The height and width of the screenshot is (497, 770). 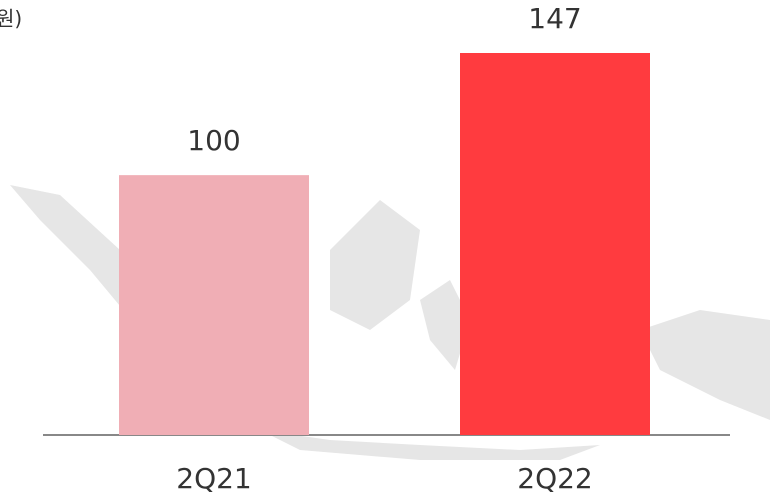 I want to click on x-tick-label: 2Q21, so click(x=213, y=478).